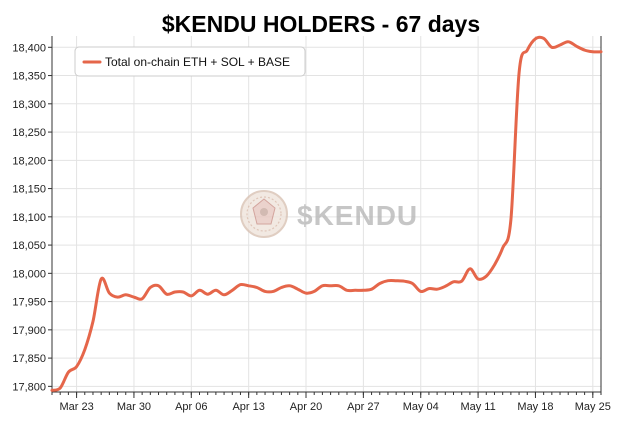 The height and width of the screenshot is (430, 640). I want to click on y-tick-label: 18,000, so click(29, 274).